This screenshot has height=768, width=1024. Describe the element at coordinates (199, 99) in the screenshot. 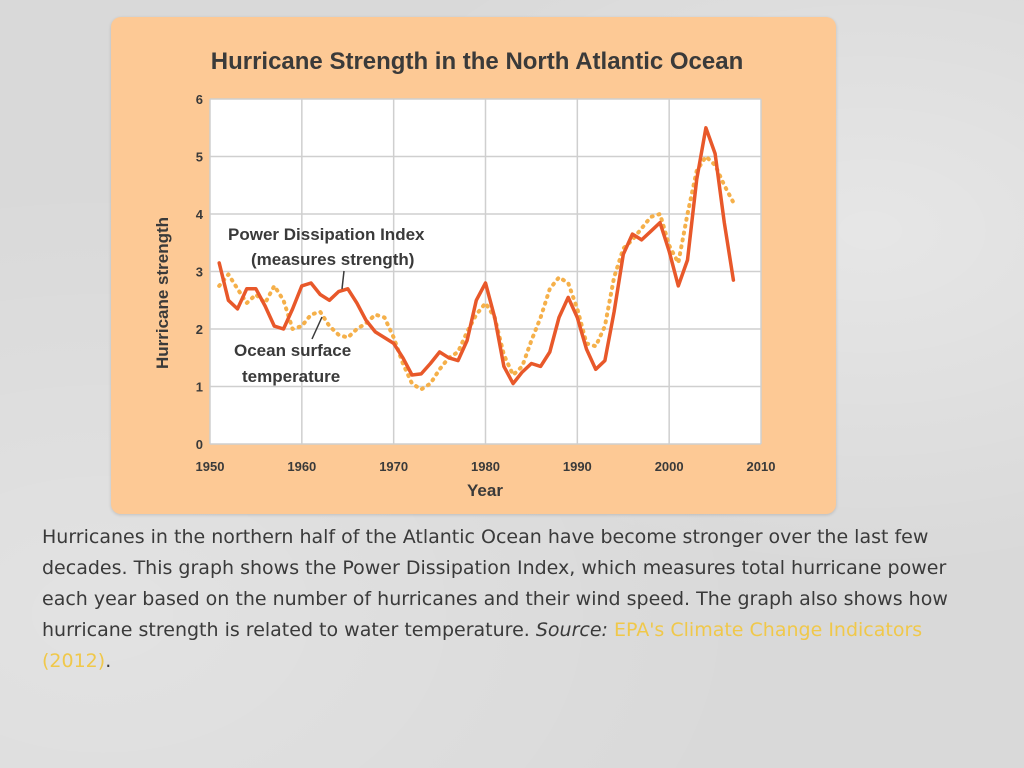

I see `y-tick-label: 6` at that location.